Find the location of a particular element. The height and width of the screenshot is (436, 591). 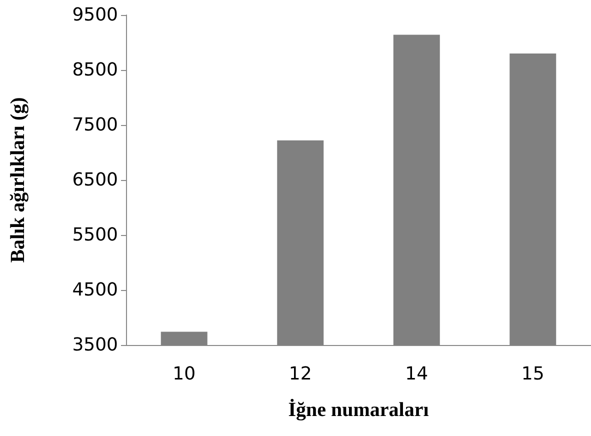

y-tick-label: 8500 is located at coordinates (95, 70).